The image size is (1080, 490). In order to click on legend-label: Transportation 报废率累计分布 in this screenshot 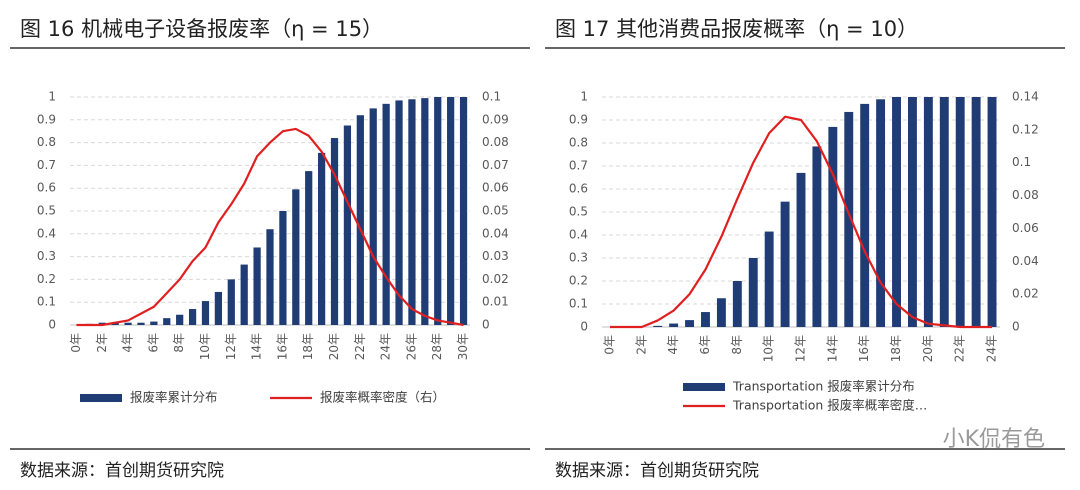, I will do `click(823, 386)`.